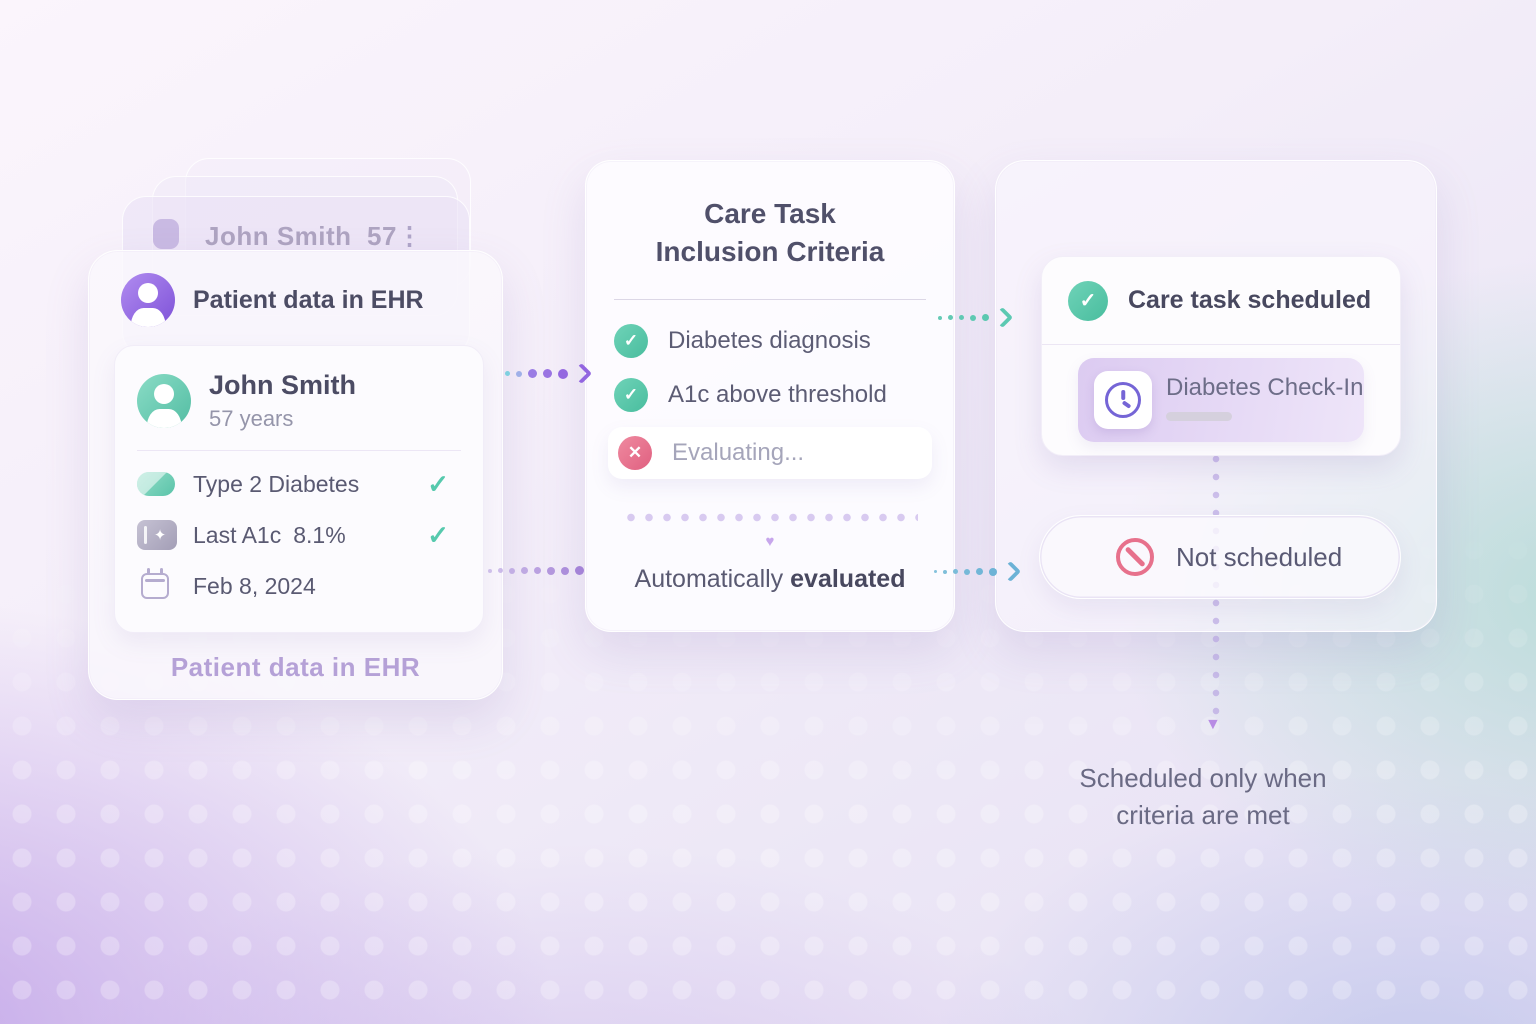 The image size is (1536, 1024). Describe the element at coordinates (1135, 557) in the screenshot. I see `prohibition-icon` at that location.